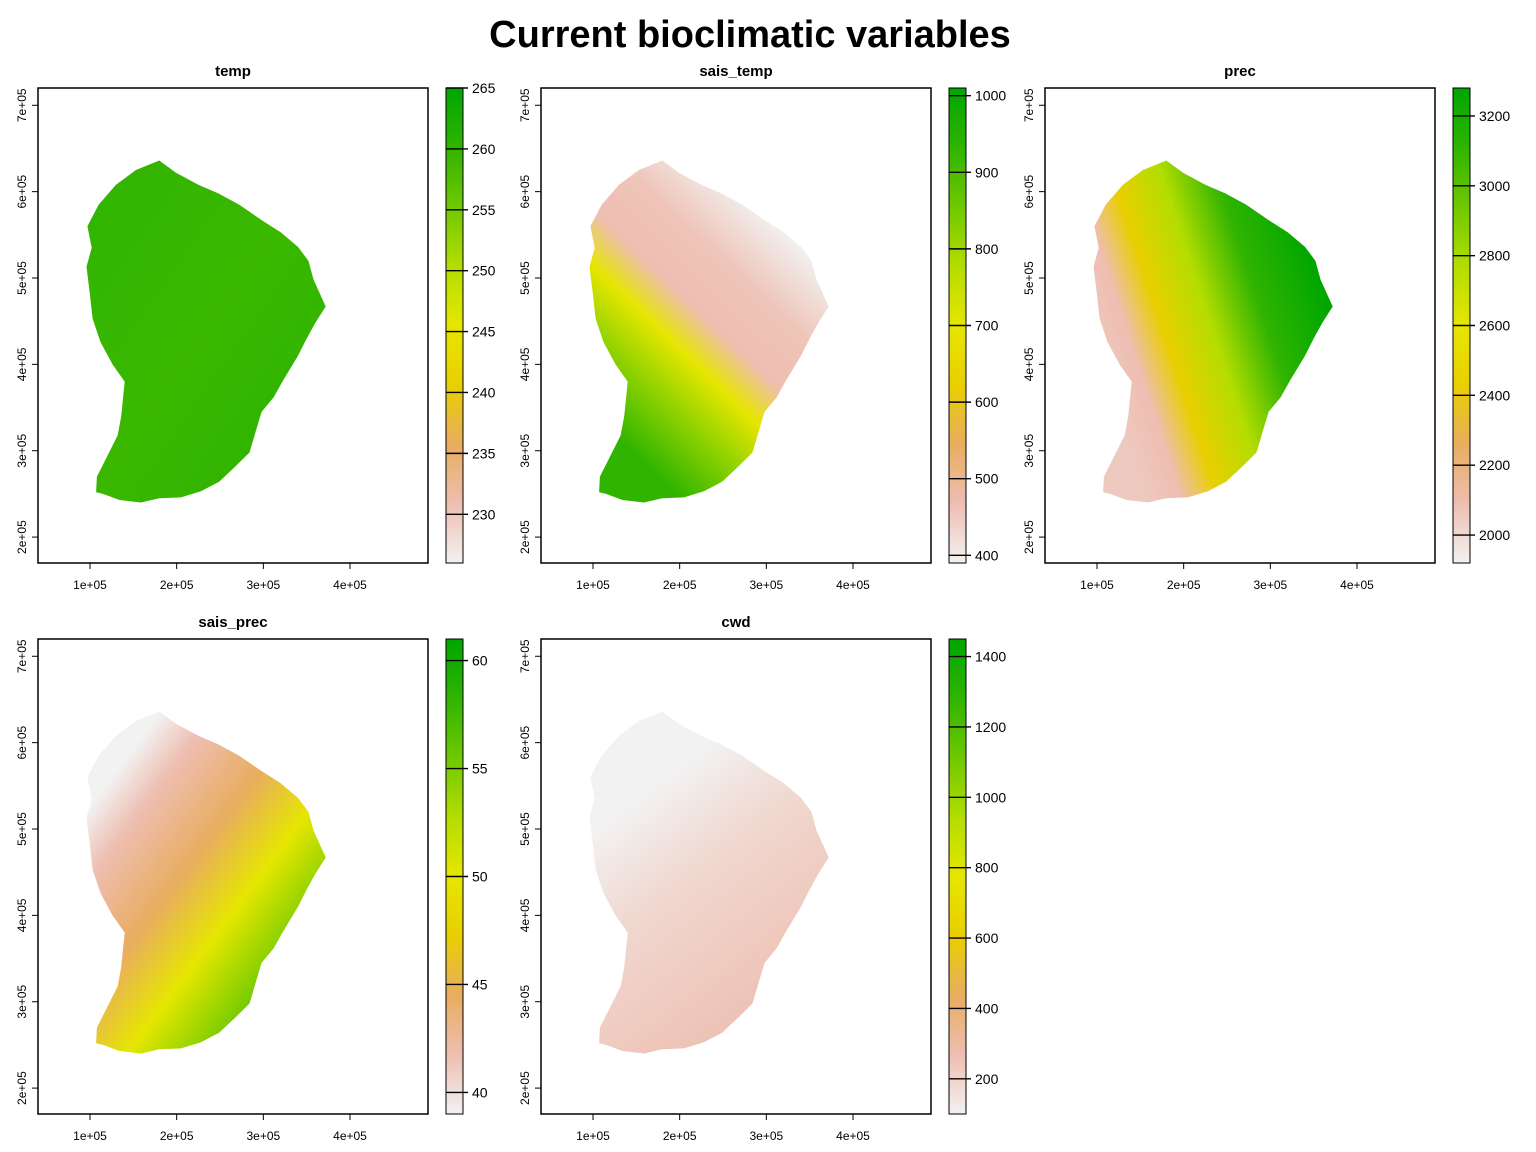  What do you see at coordinates (987, 1079) in the screenshot?
I see `legend-tick-label: 200` at bounding box center [987, 1079].